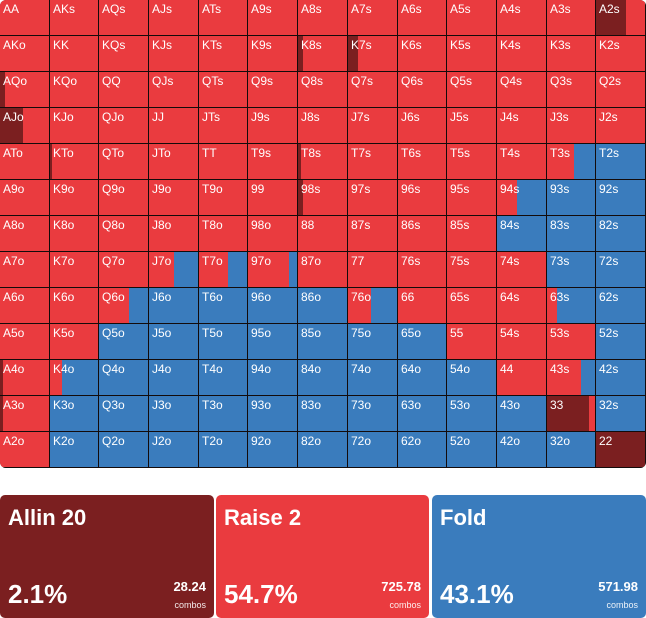  What do you see at coordinates (124, 306) in the screenshot?
I see `hand-cell-q6o: Q6o` at bounding box center [124, 306].